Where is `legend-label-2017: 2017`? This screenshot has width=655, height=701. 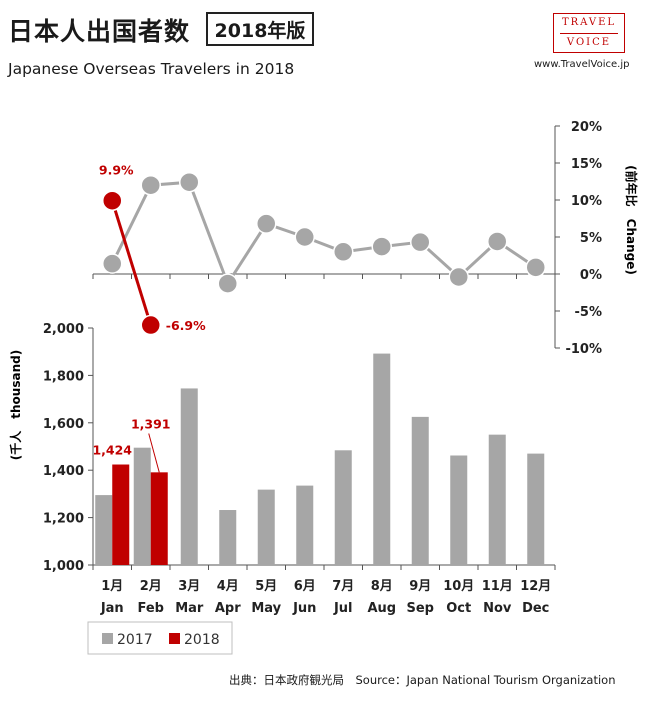 legend-label-2017: 2017 is located at coordinates (135, 640).